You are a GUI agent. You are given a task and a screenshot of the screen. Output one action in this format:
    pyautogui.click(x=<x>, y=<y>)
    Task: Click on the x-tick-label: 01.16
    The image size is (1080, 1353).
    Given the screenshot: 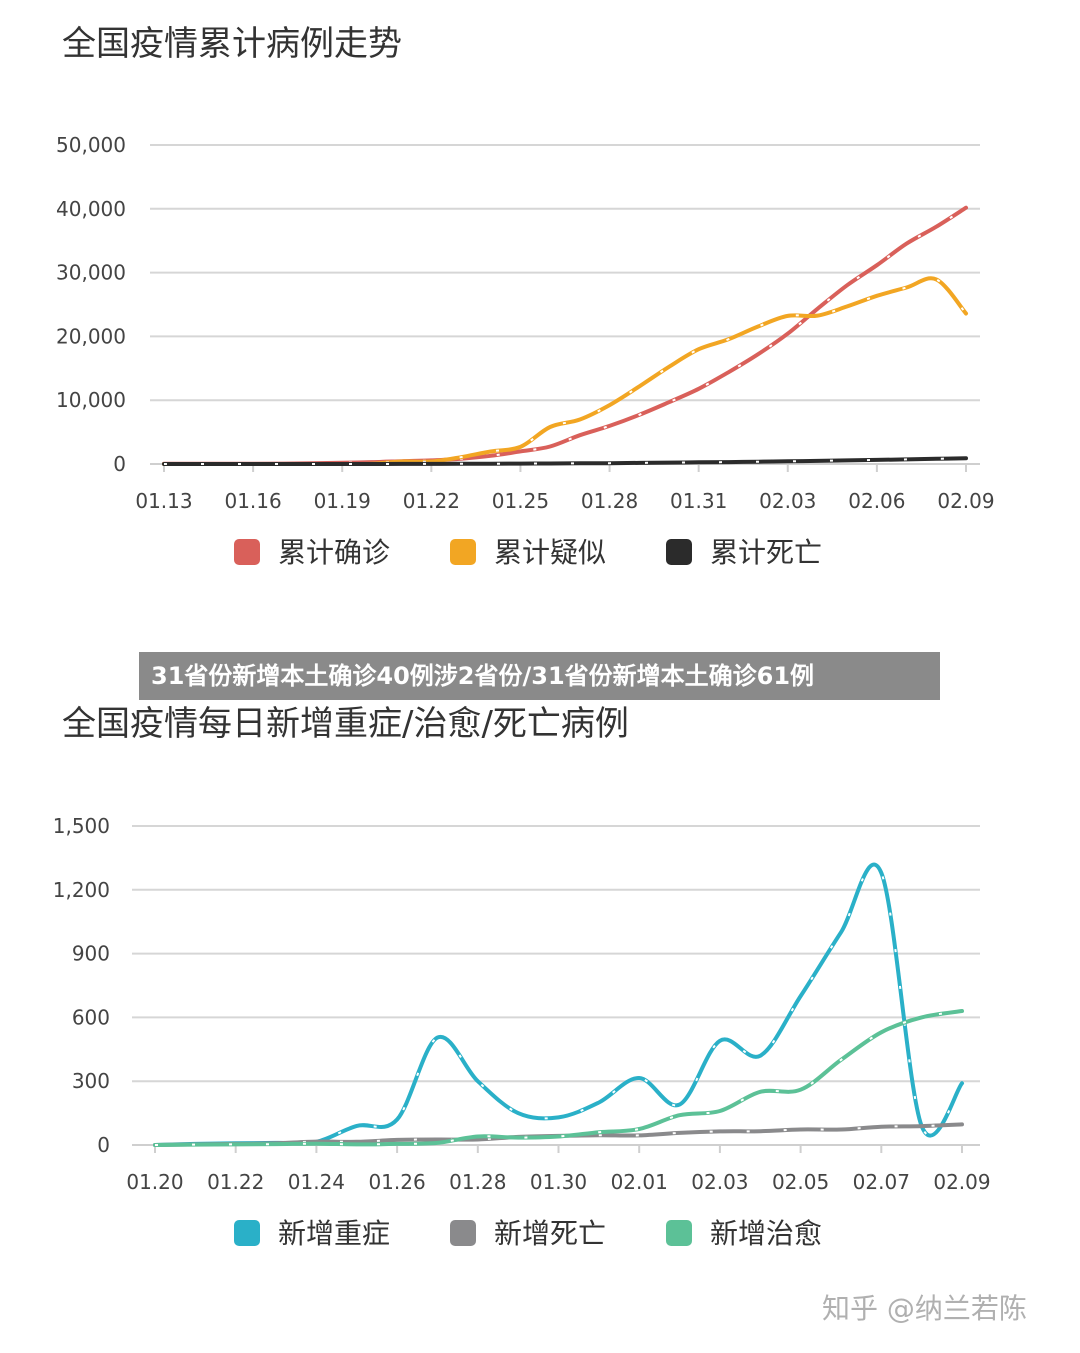 What is the action you would take?
    pyautogui.click(x=252, y=501)
    